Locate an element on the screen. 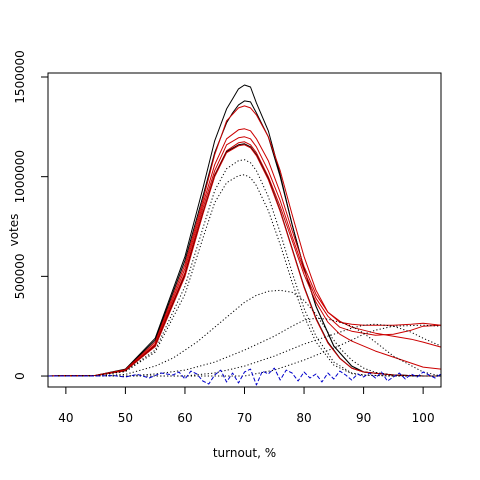 Image resolution: width=480 pixels, height=480 pixels. x-tick-label: 90 is located at coordinates (363, 418).